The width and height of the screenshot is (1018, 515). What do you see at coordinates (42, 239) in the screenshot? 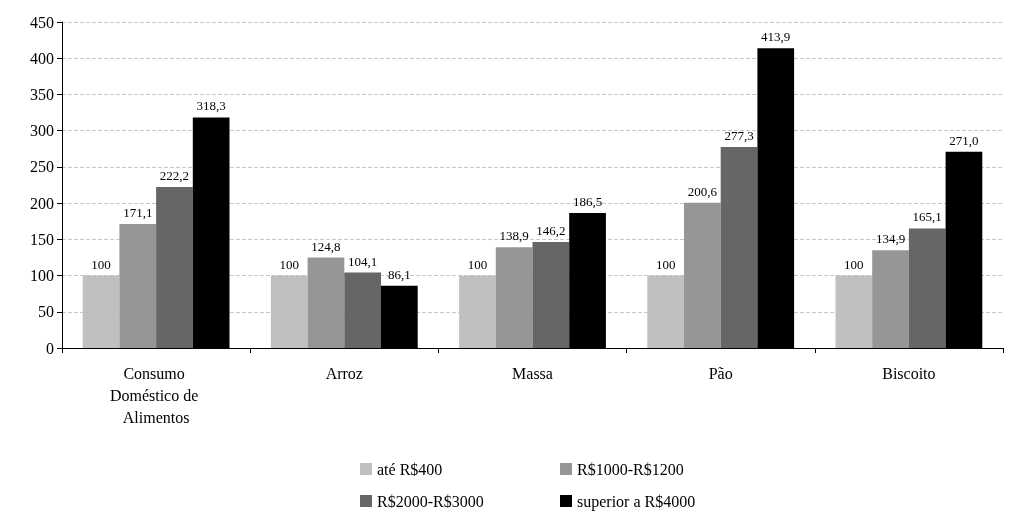
I see `y-tick-label: 150` at bounding box center [42, 239].